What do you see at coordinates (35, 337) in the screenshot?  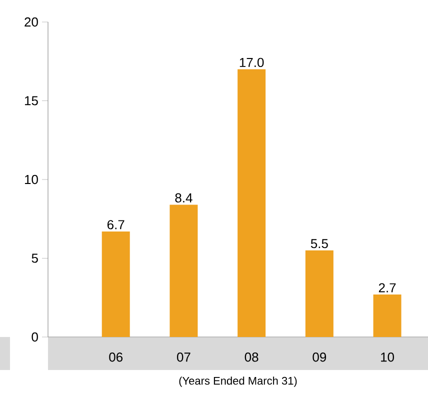 I see `y-tick-label: 0` at bounding box center [35, 337].